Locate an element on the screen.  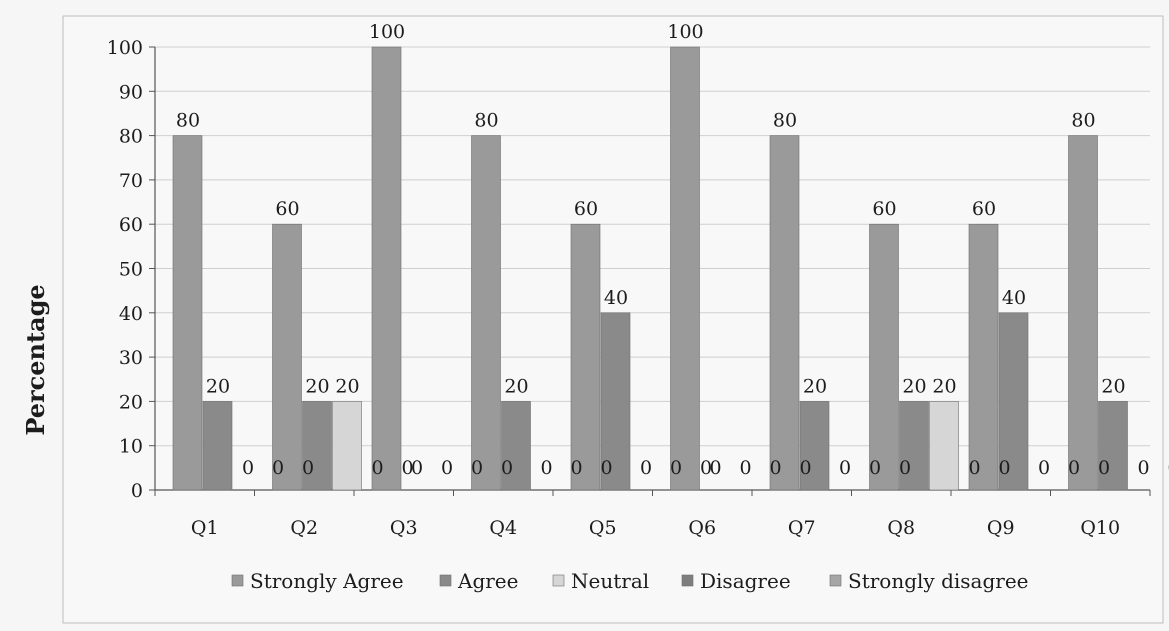
legend-label: Strongly Agree is located at coordinates (327, 581).